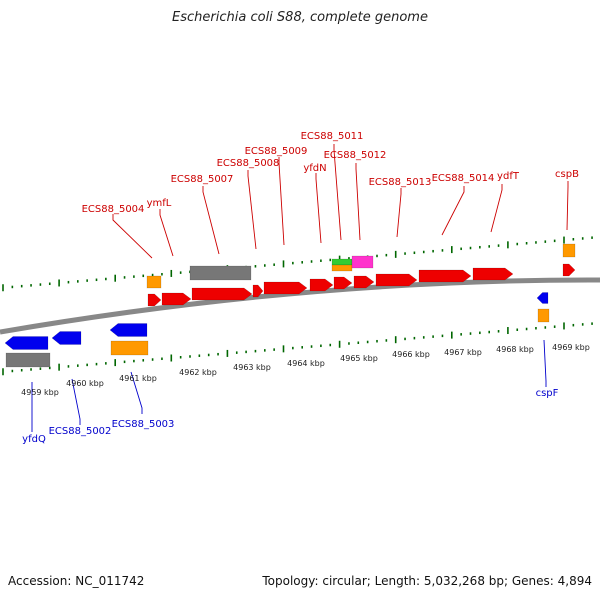 The width and height of the screenshot is (600, 600). I want to click on forward-gene-label: ECS88_5011, so click(332, 136).